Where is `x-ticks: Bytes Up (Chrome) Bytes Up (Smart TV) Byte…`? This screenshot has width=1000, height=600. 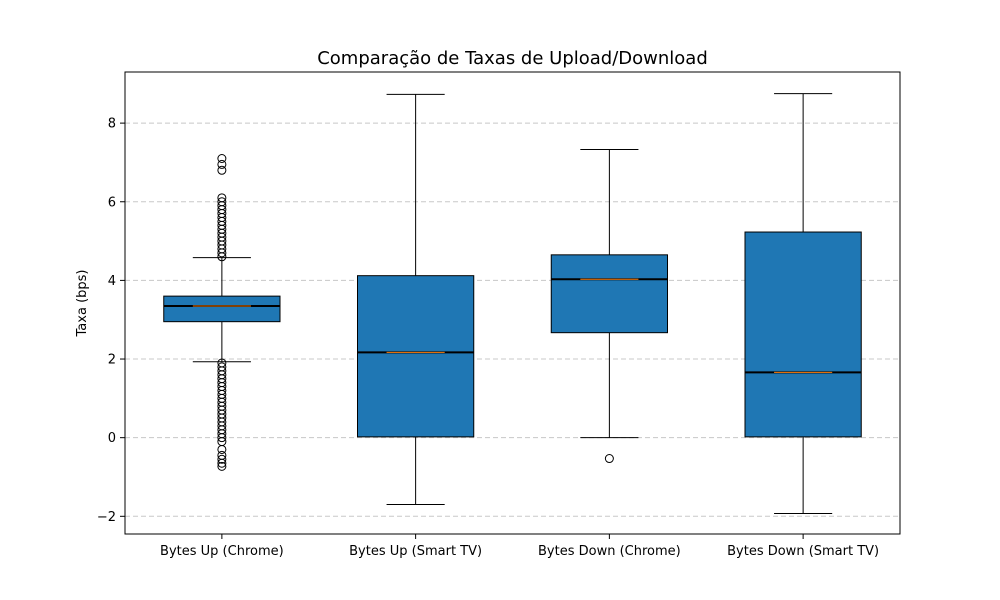 x-ticks: Bytes Up (Chrome) Bytes Up (Smart TV) Byte… is located at coordinates (519, 546).